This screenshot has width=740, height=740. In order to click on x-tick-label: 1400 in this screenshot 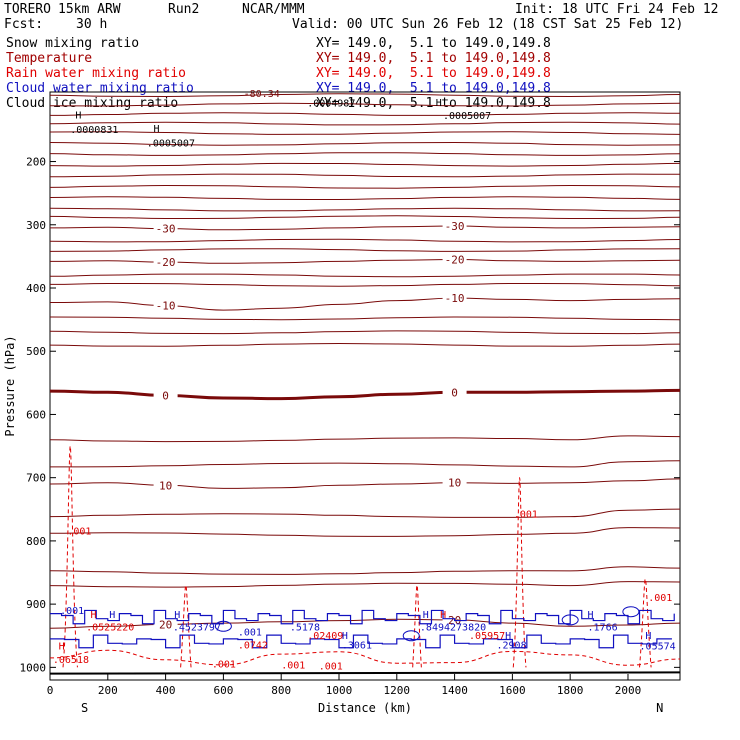, I will do `click(454, 690)`.